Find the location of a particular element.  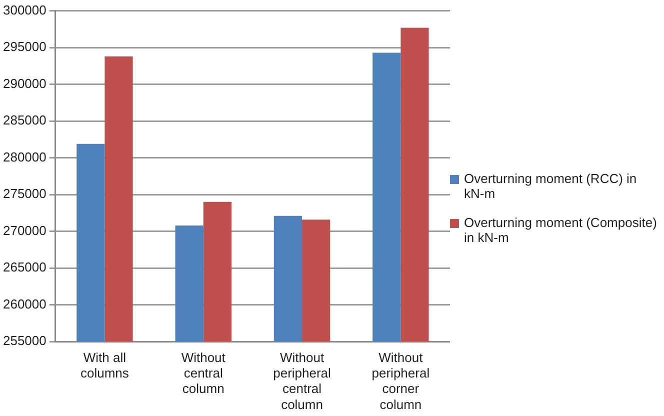

legend-label: Overturning moment (Composite) in kN-m is located at coordinates (561, 230).